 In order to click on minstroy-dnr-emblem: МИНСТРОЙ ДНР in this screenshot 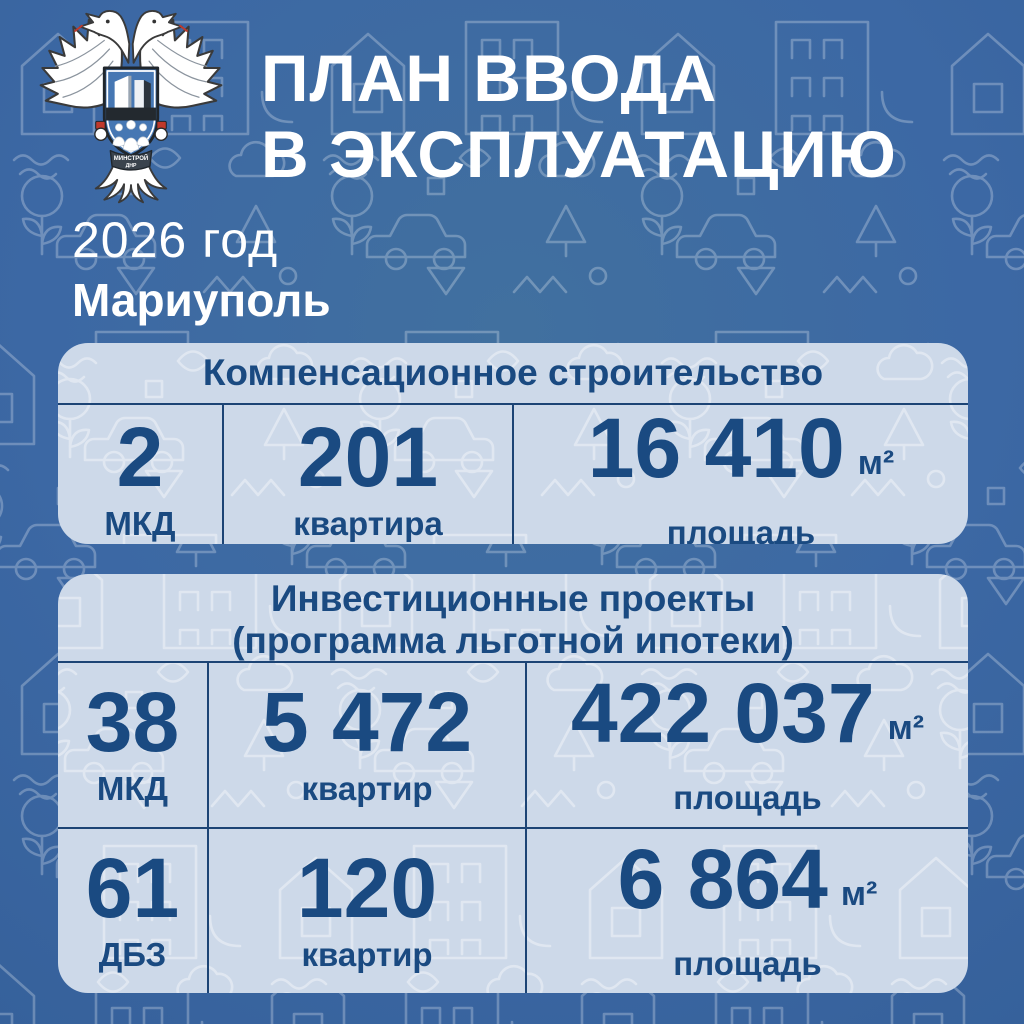, I will do `click(131, 105)`.